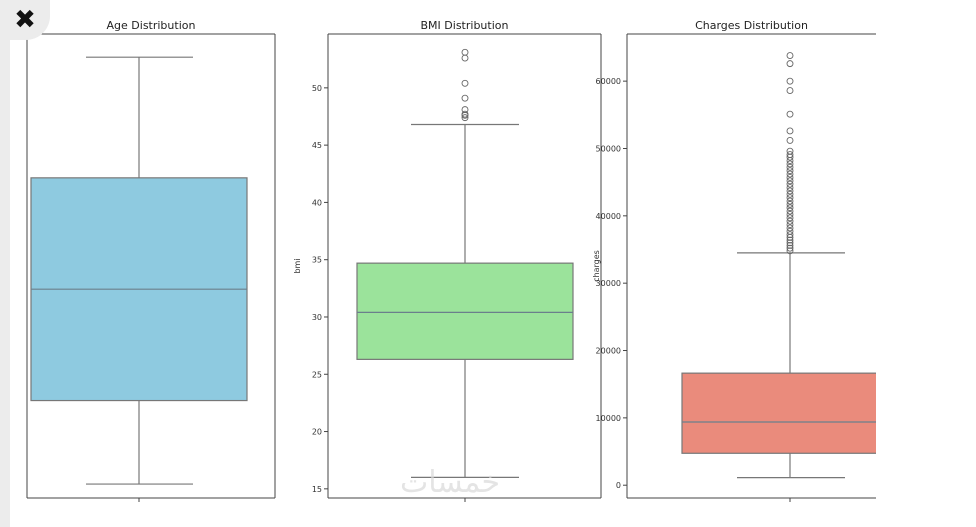 This screenshot has width=976, height=527. I want to click on y-tick-label: 45, so click(317, 145).